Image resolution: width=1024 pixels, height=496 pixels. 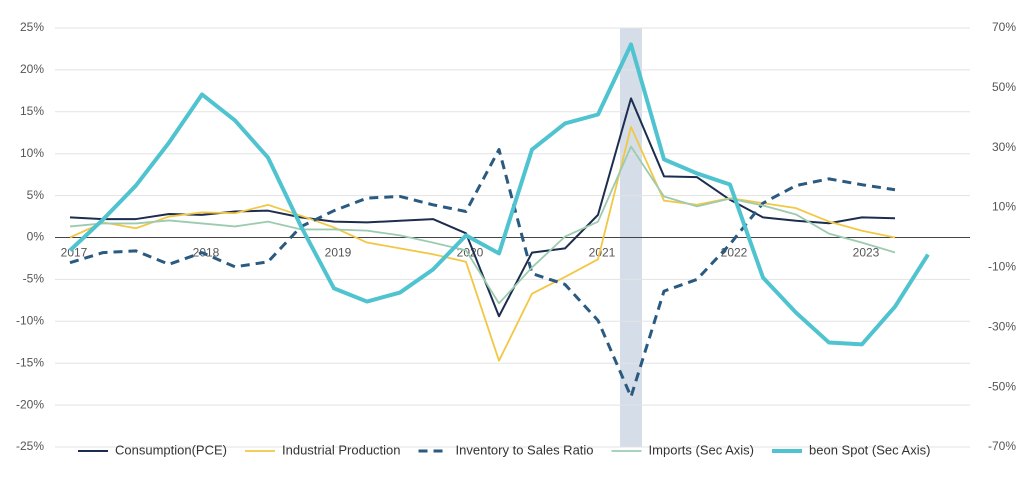 I want to click on y2-tick-label: 50%, so click(x=1004, y=87).